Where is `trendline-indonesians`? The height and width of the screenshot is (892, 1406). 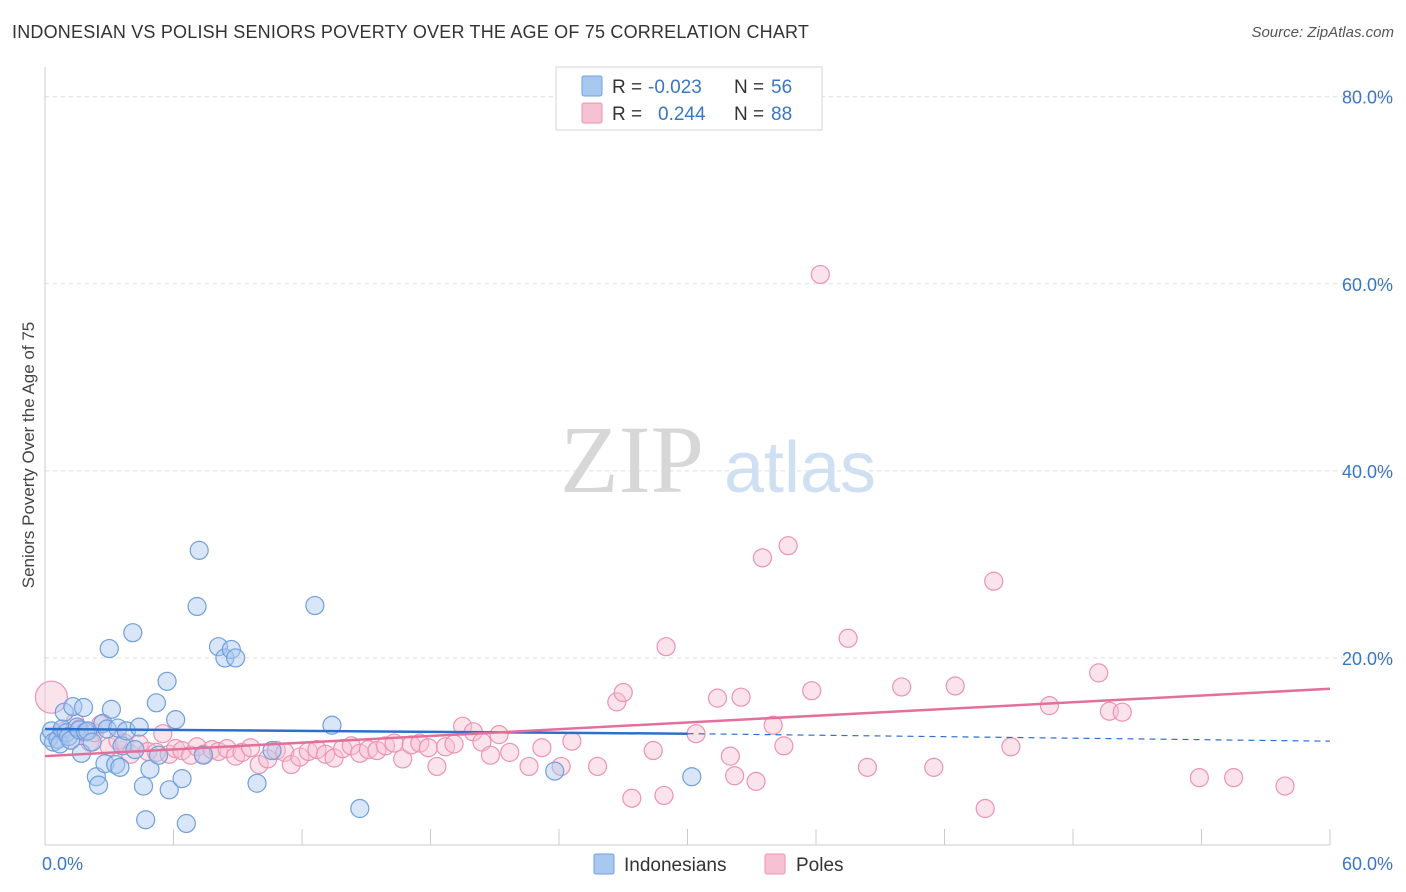 trendline-indonesians is located at coordinates (366, 731).